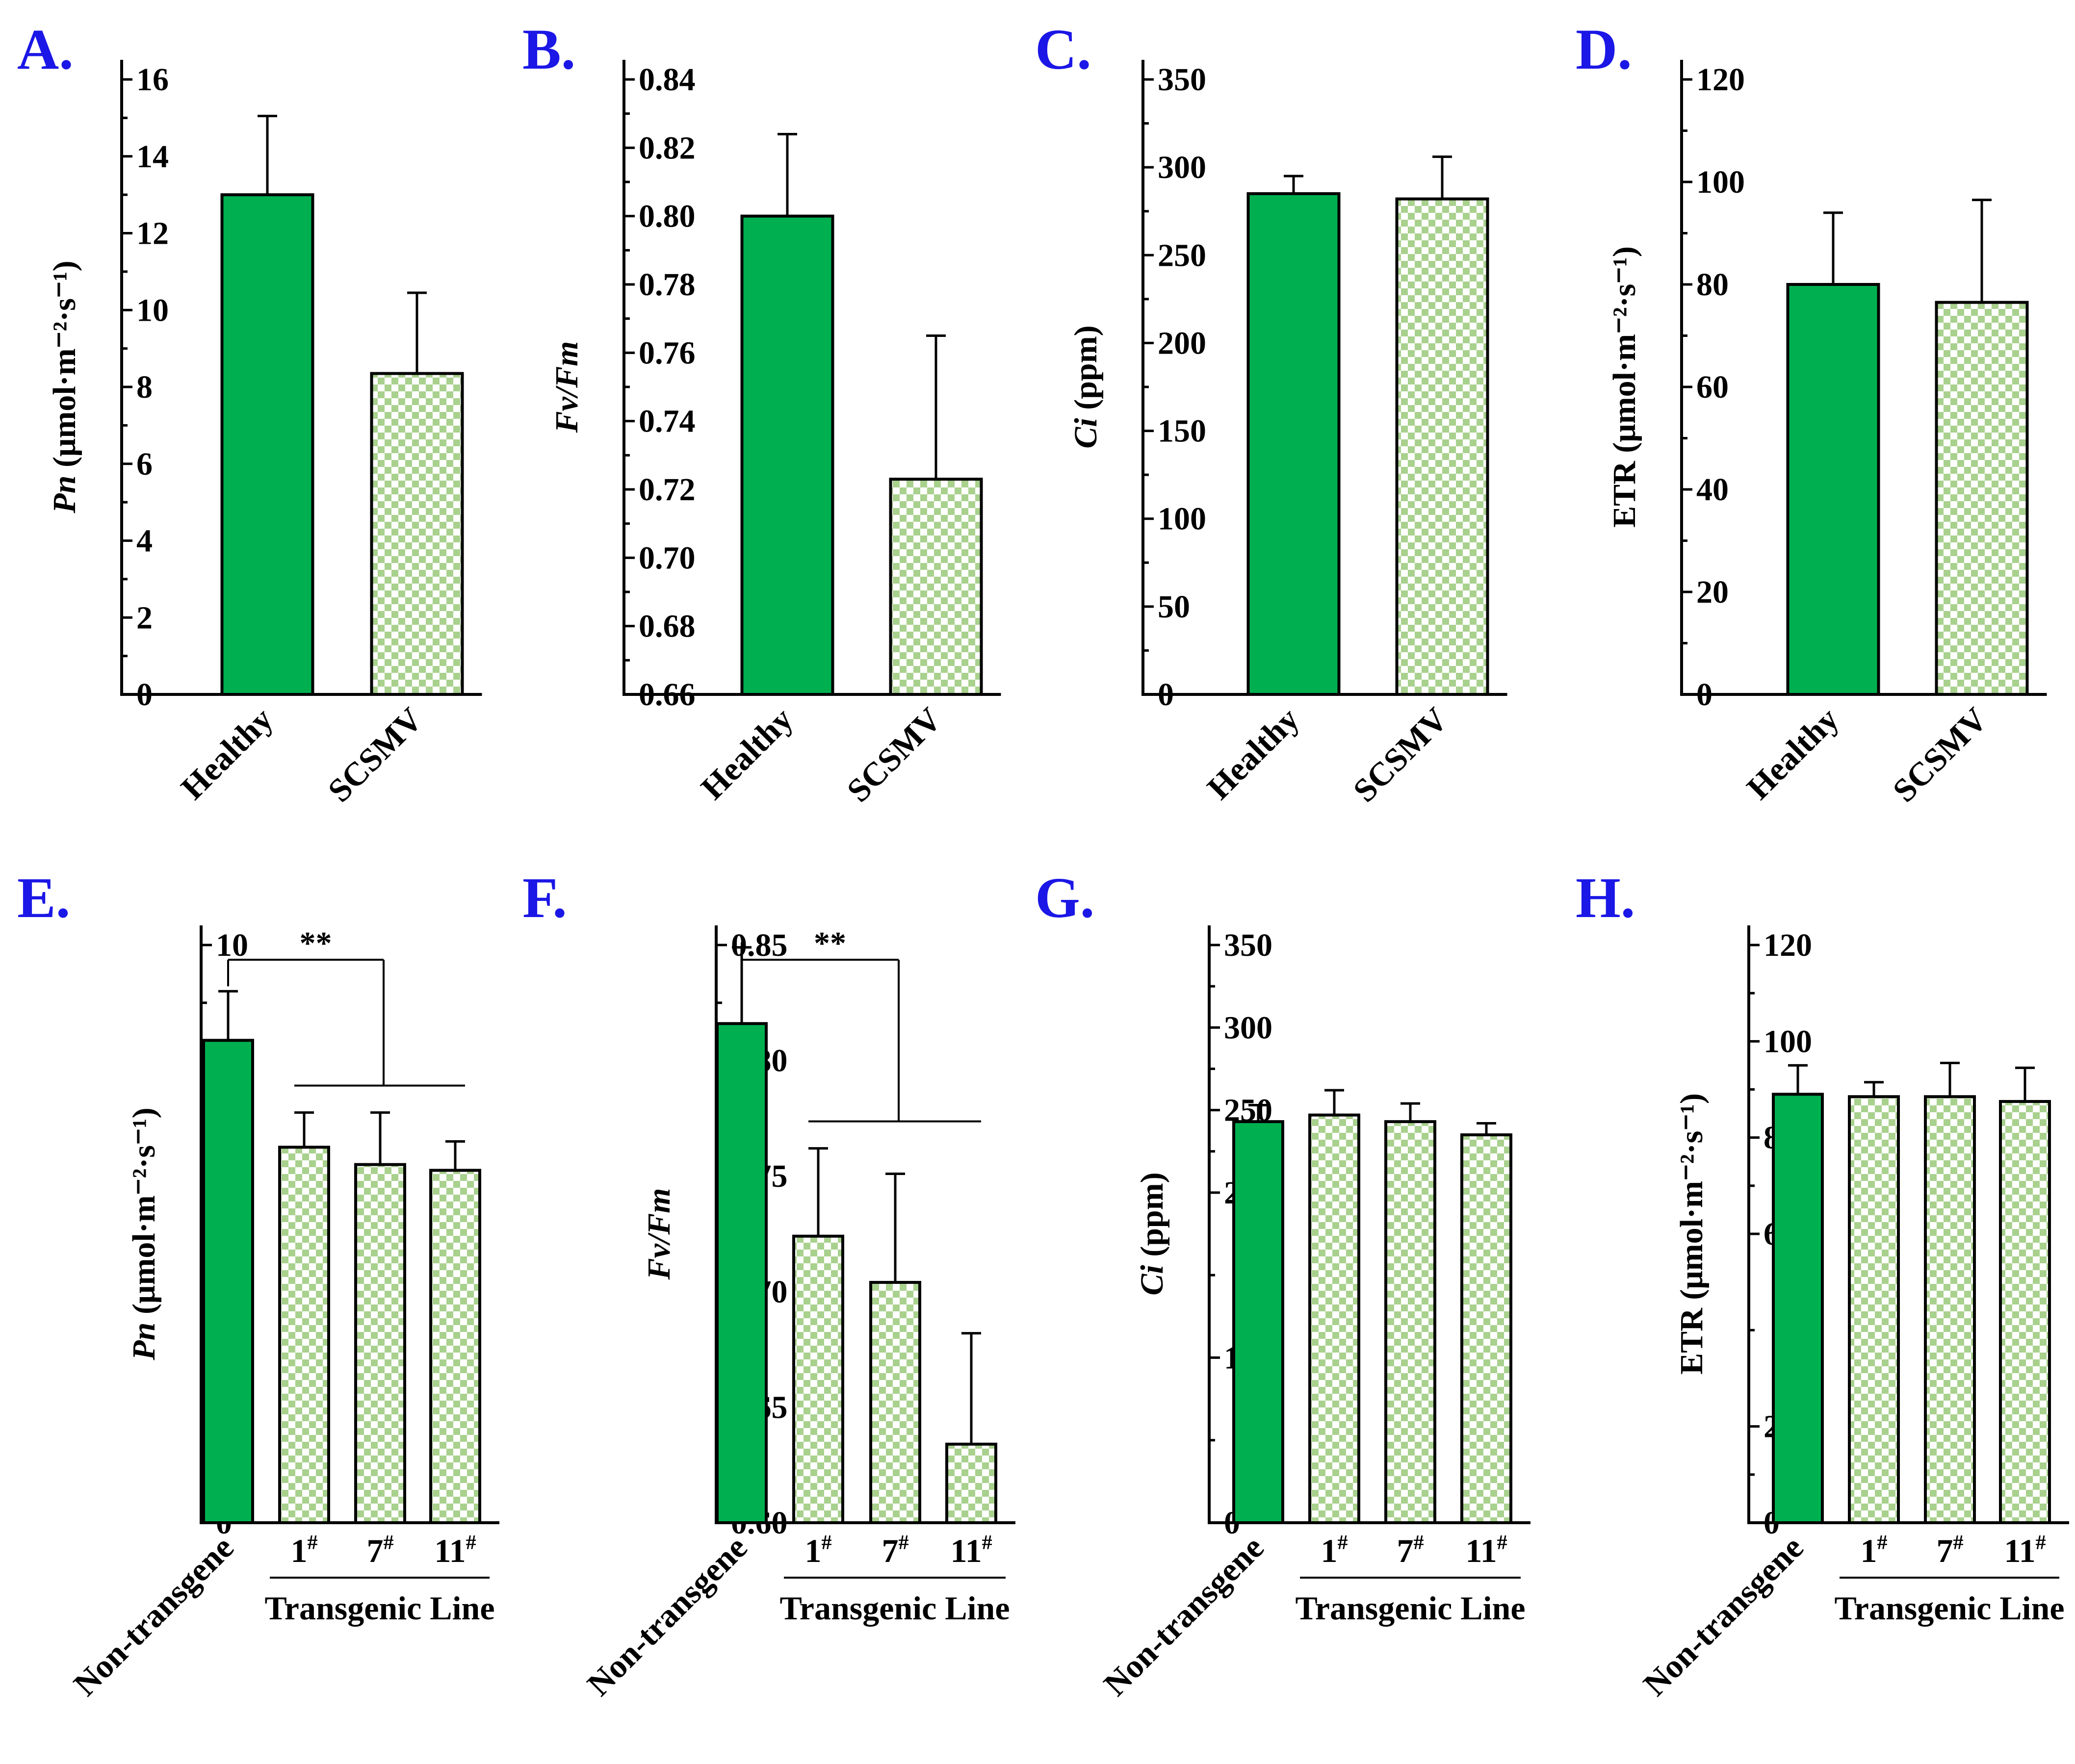 This screenshot has width=2075, height=1764. I want to click on y-tick-label: 0.78, so click(667, 285).